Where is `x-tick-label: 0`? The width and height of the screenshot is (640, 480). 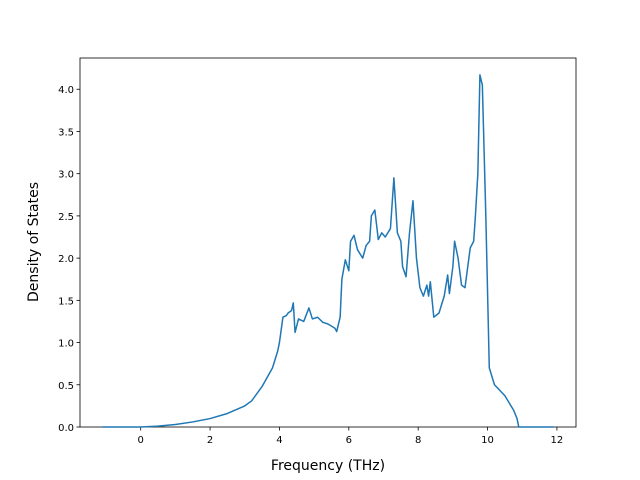 x-tick-label: 0 is located at coordinates (141, 440).